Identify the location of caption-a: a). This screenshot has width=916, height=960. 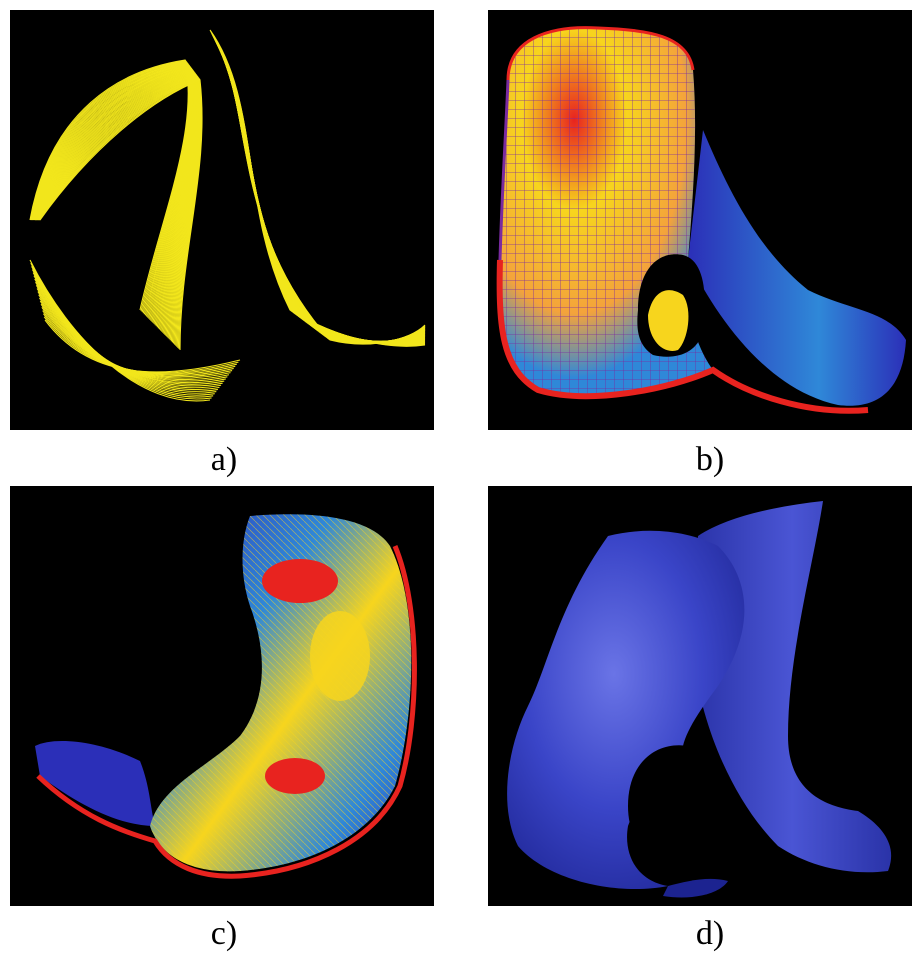
(224, 459).